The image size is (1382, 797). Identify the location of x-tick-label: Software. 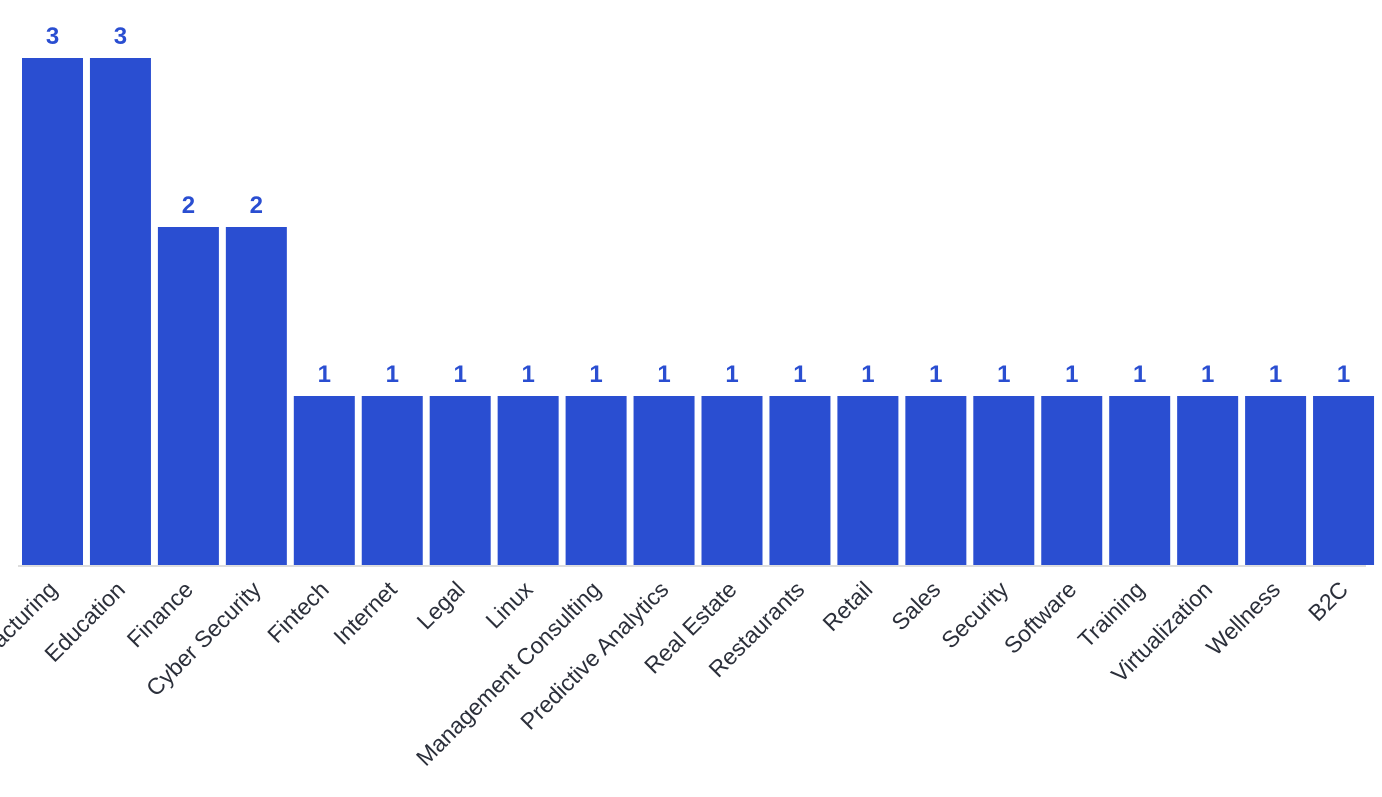
(1040, 617).